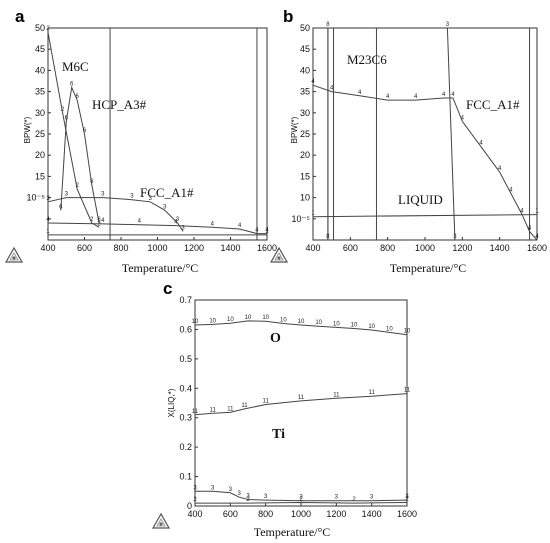 This screenshot has width=550, height=543. What do you see at coordinates (275, 338) in the screenshot?
I see `phase-label: O` at bounding box center [275, 338].